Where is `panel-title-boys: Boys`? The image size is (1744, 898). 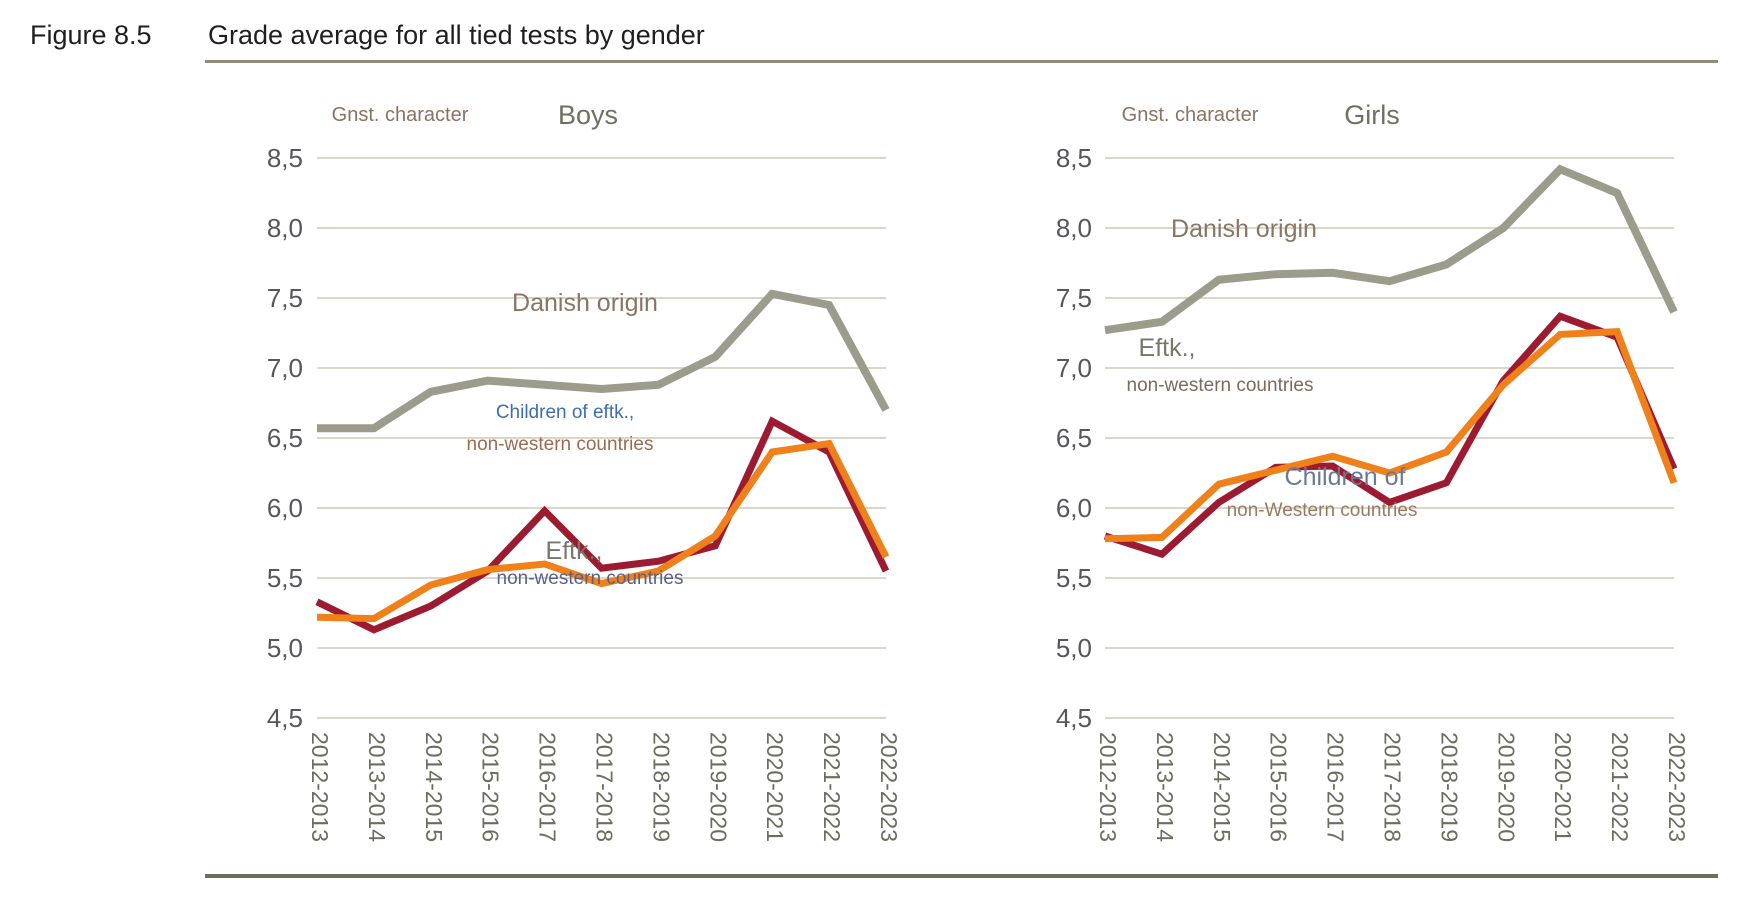 panel-title-boys: Boys is located at coordinates (588, 115).